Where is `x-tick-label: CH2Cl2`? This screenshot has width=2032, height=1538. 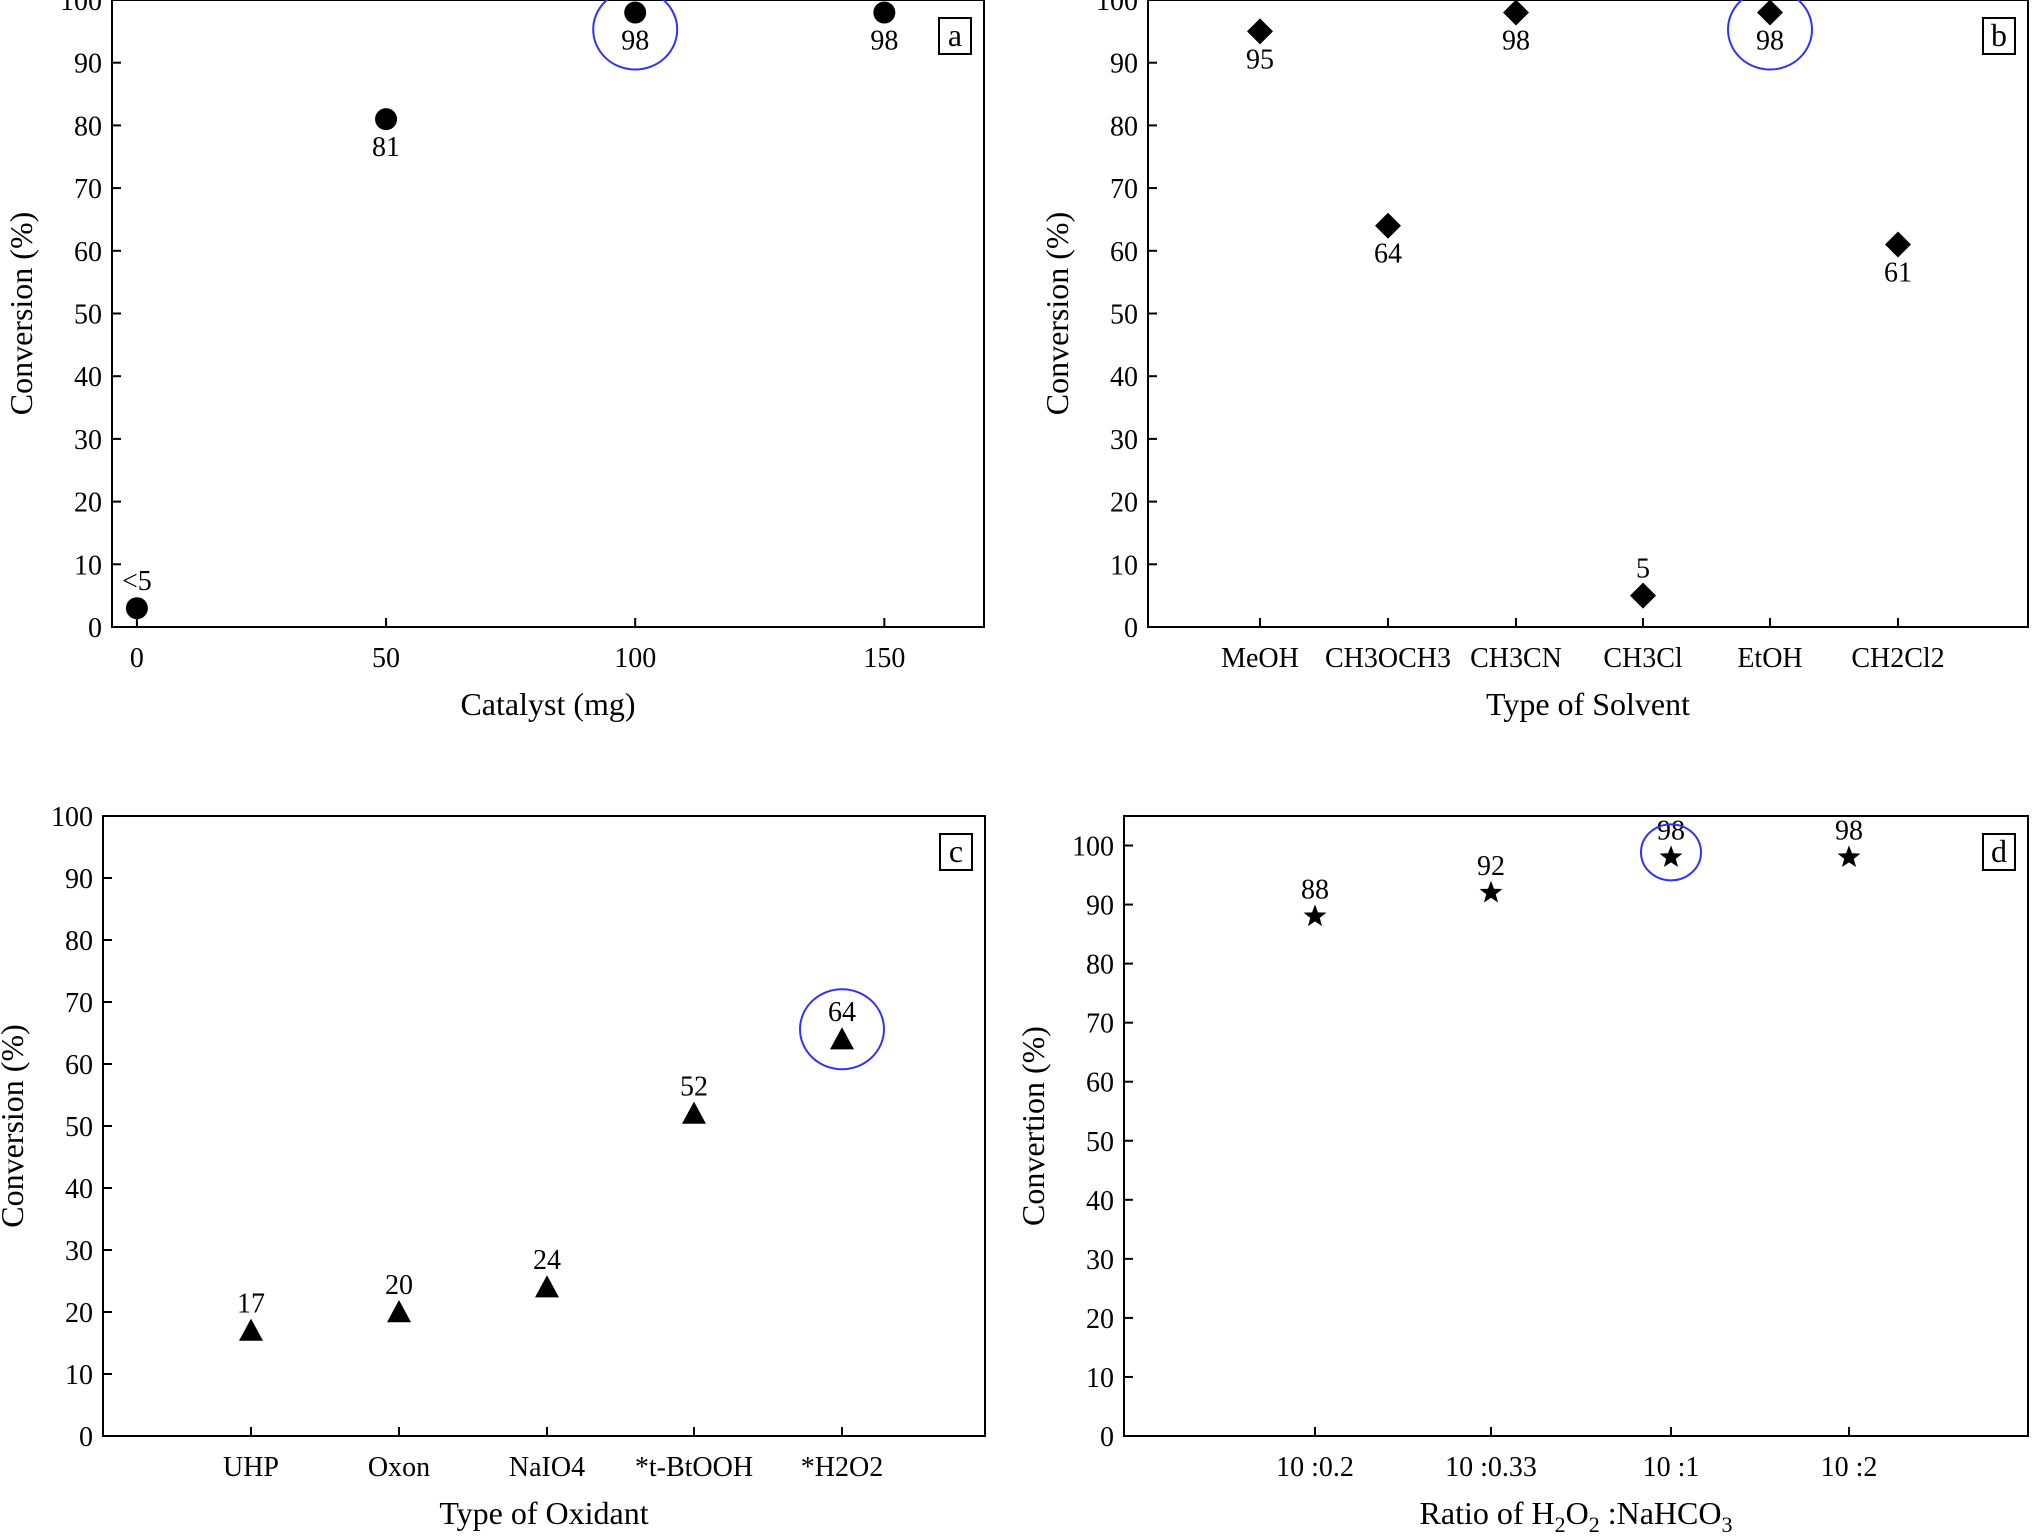 x-tick-label: CH2Cl2 is located at coordinates (1897, 658).